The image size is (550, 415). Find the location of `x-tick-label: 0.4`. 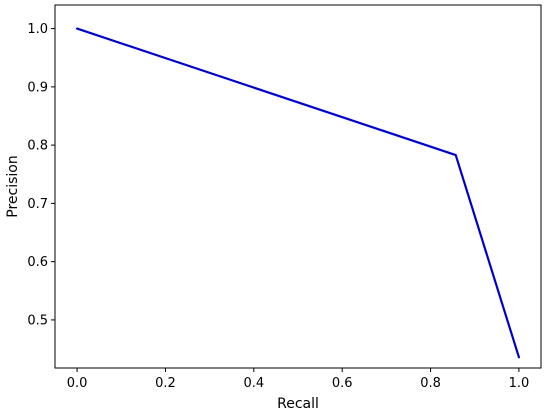

x-tick-label: 0.4 is located at coordinates (253, 383).